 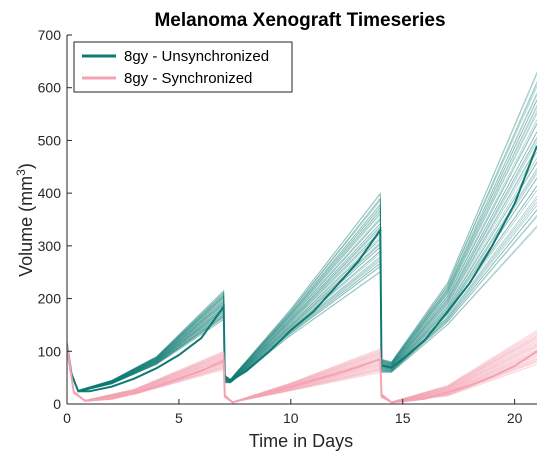 I want to click on y-tick-label: 300, so click(x=50, y=246).